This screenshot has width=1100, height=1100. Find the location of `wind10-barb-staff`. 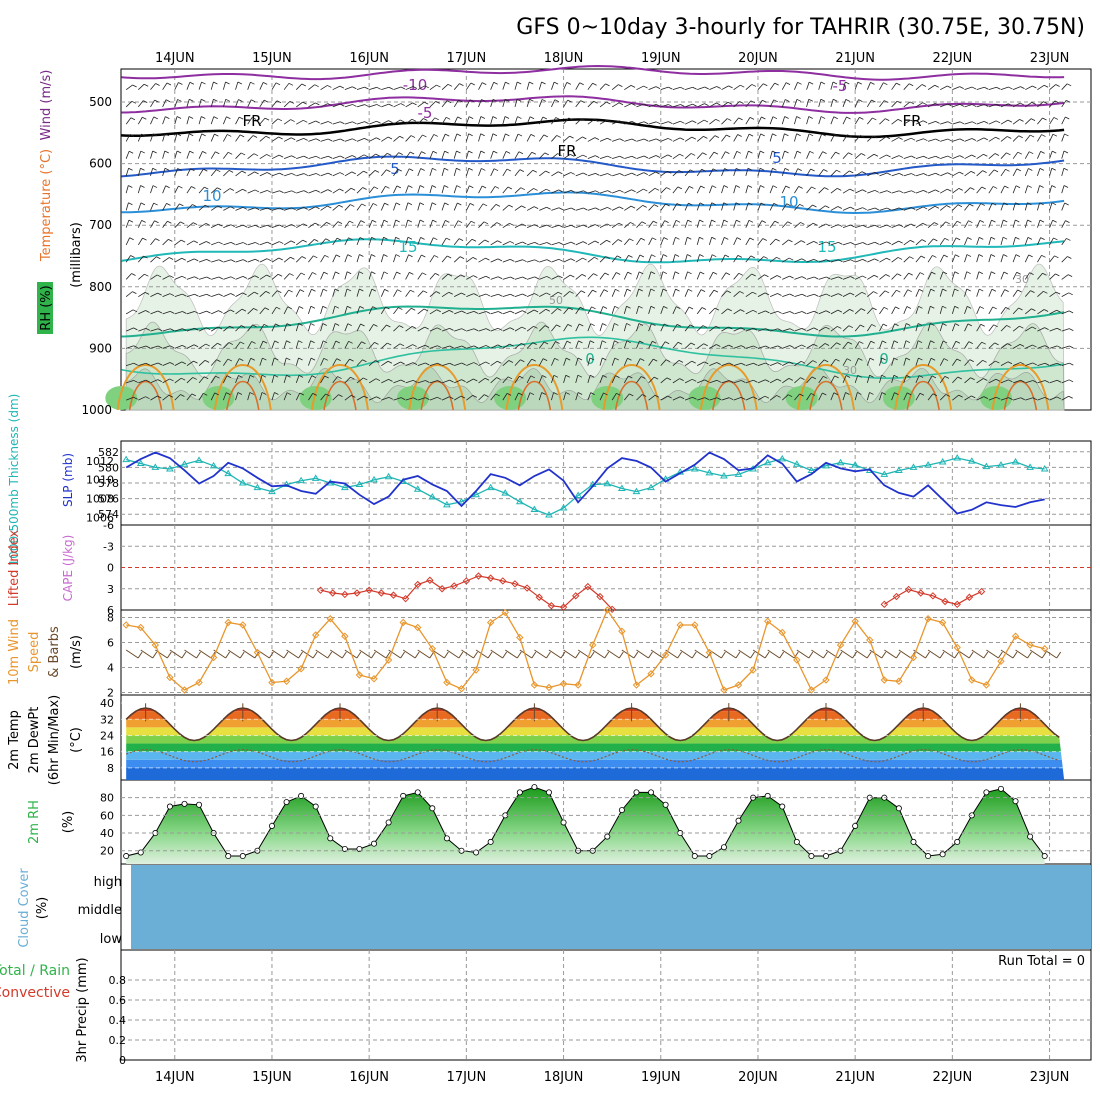

wind10-barb-staff is located at coordinates (205, 654).